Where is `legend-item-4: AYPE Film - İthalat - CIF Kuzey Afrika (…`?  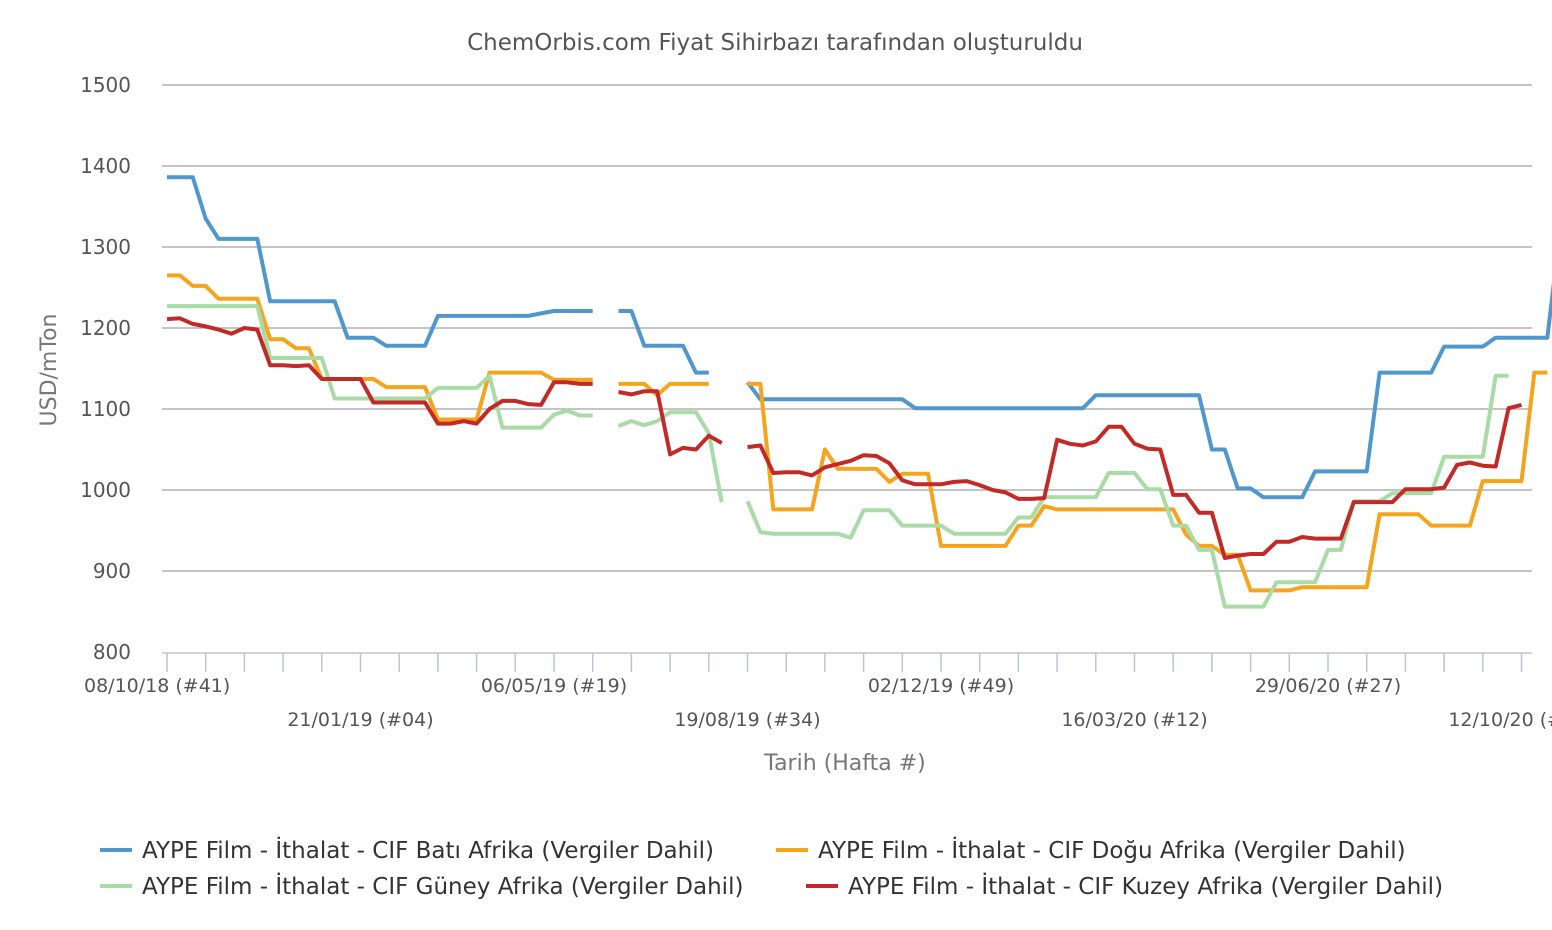
legend-item-4: AYPE Film - İthalat - CIF Kuzey Afrika (… is located at coordinates (1124, 886).